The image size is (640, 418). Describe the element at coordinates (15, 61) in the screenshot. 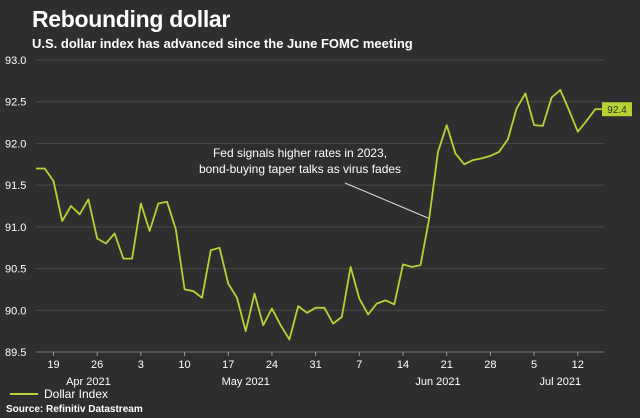

I see `y-tick-label: 93.0` at that location.